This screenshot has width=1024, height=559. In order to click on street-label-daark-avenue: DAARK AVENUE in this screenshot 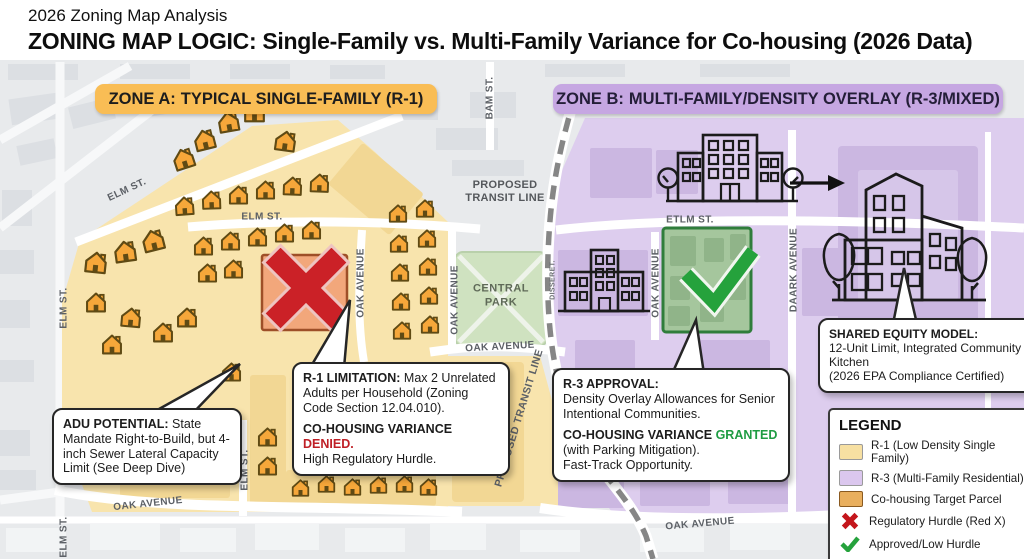, I will do `click(794, 270)`.